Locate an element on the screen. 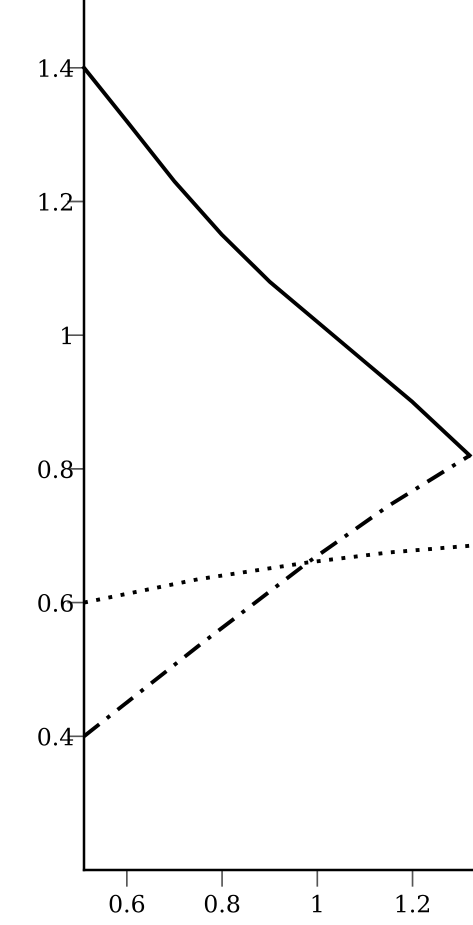 This screenshot has height=925, width=473. x-tick-label: 1.2 is located at coordinates (412, 903).